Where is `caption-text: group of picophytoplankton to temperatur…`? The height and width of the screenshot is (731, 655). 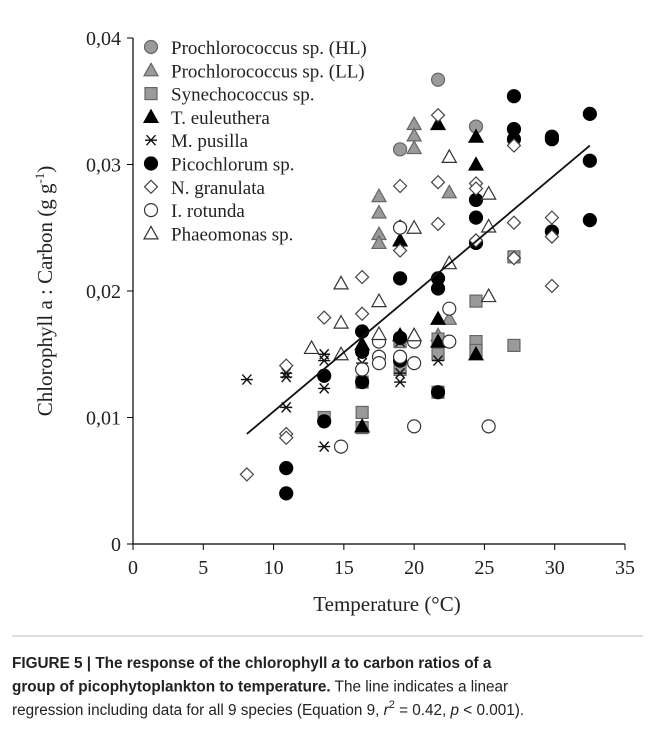
caption-text: group of picophytoplankton to temperatur… is located at coordinates (171, 687).